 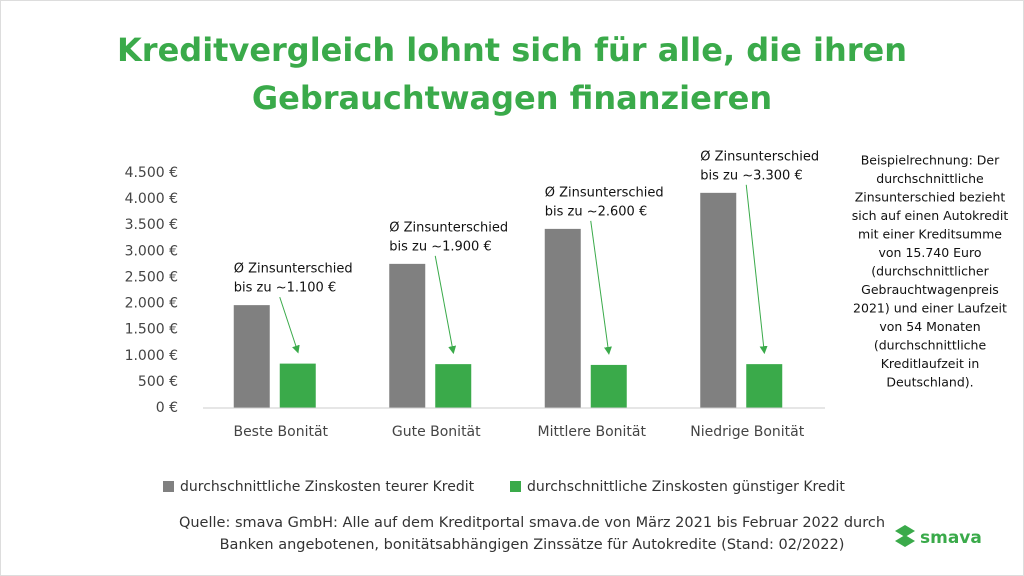 What do you see at coordinates (930, 271) in the screenshot?
I see `note: (durchschnittlicher` at bounding box center [930, 271].